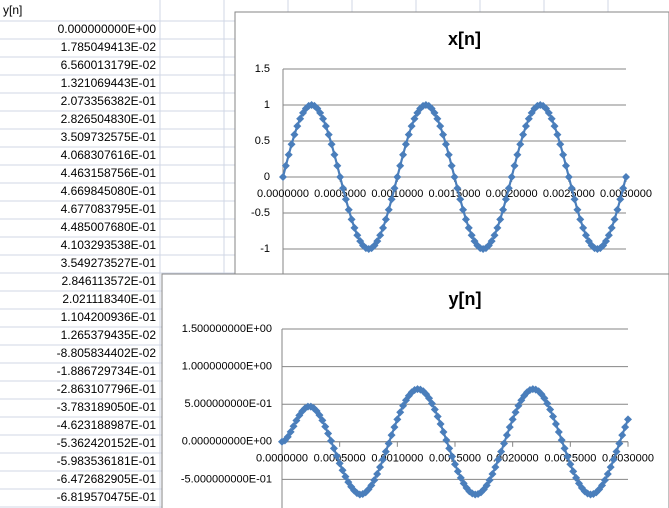  I want to click on cell-value: 3.549273527E-01, so click(109, 263).